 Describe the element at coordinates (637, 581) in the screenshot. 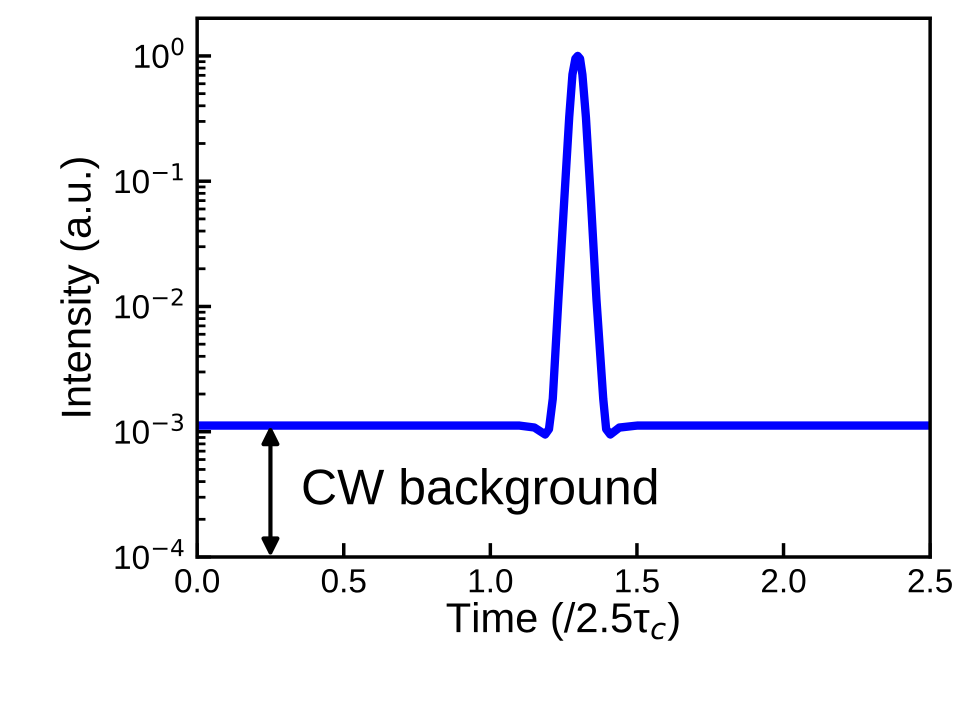

I see `x-tick-label: 1.5` at that location.